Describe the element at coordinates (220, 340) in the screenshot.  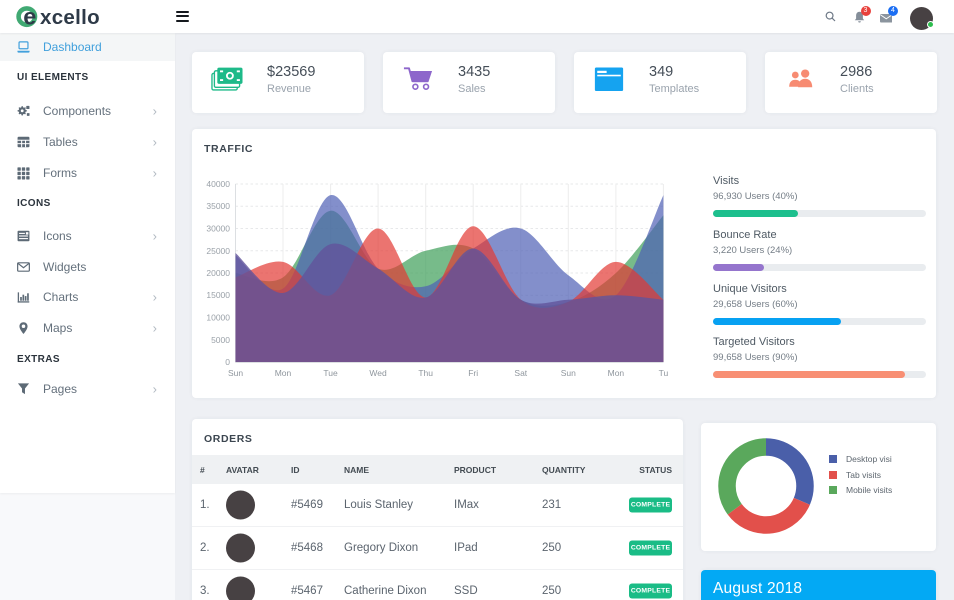
I see `svg-text: 5000` at that location.